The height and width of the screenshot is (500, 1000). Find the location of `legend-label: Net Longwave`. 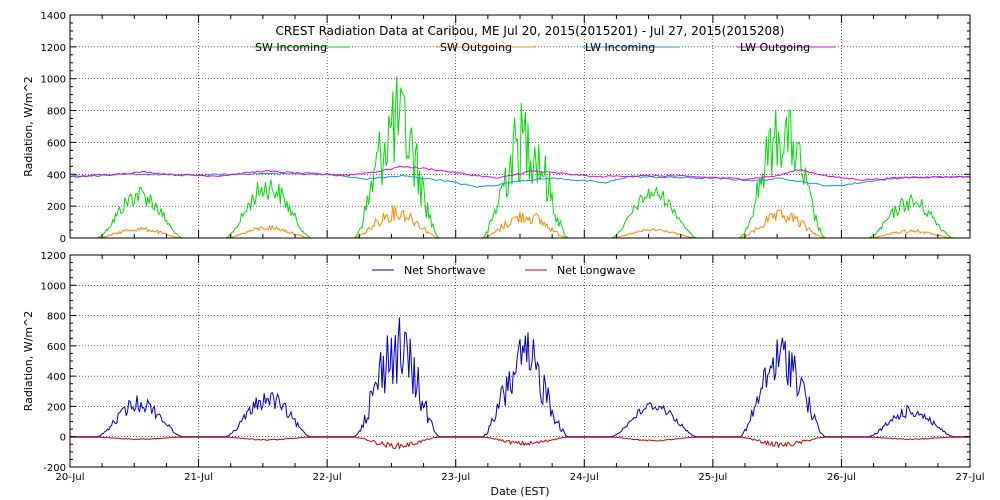

legend-label: Net Longwave is located at coordinates (596, 270).